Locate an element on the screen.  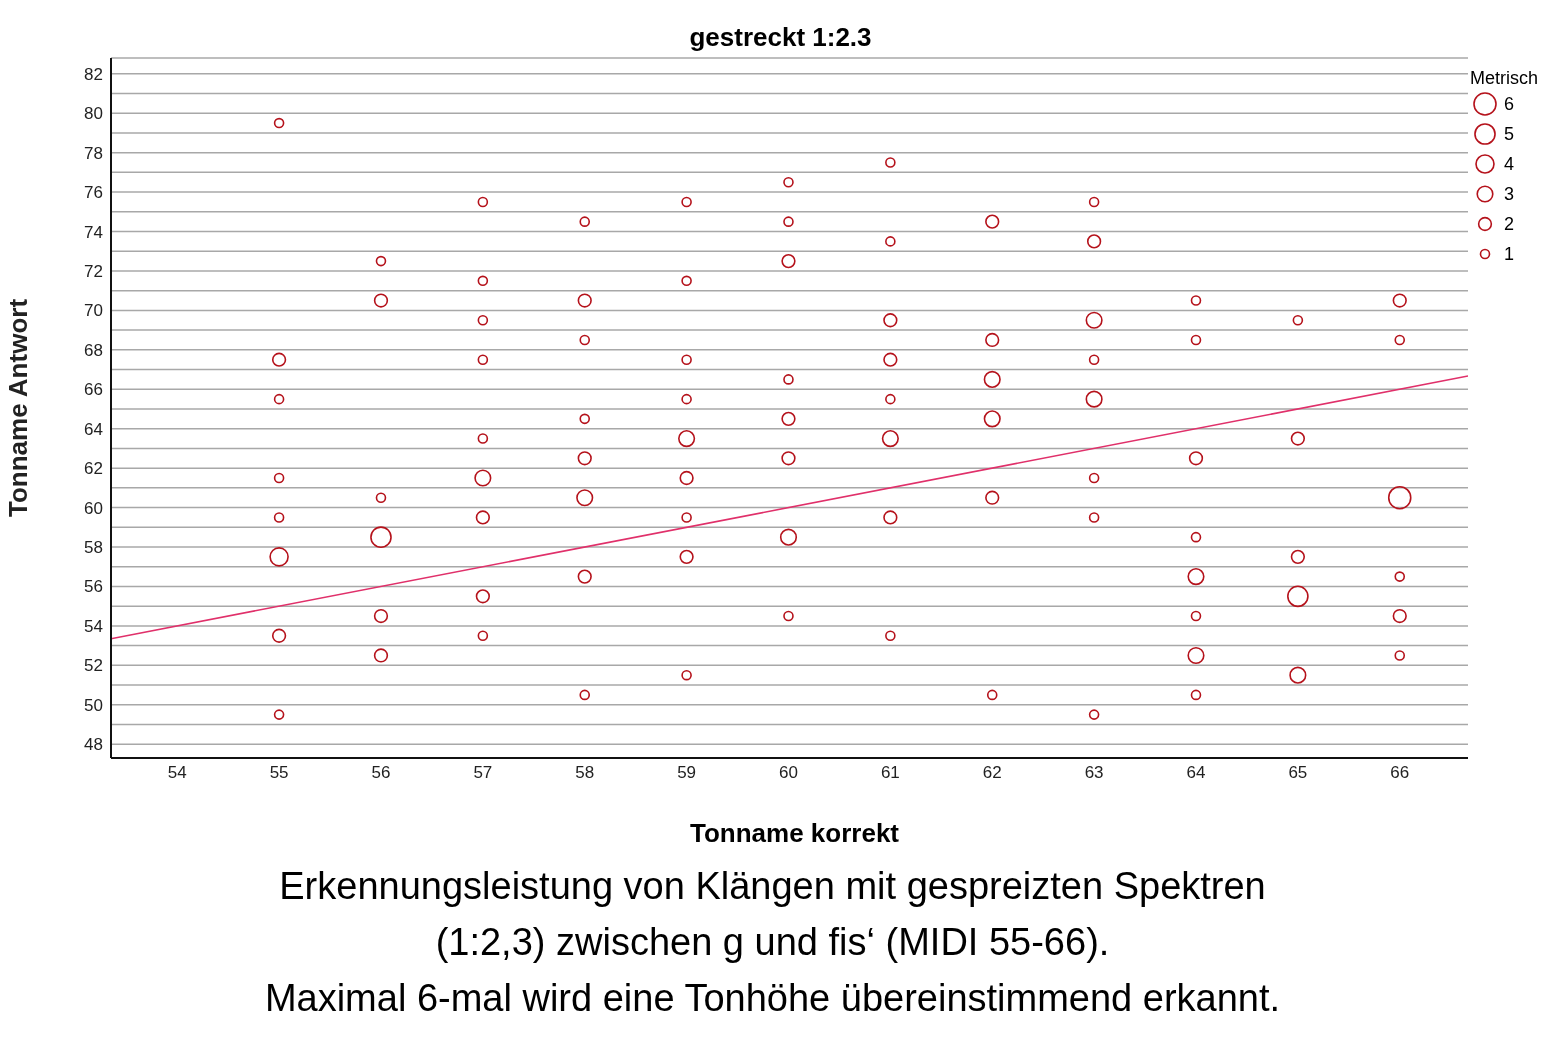
legend-label: 6 is located at coordinates (1509, 104).